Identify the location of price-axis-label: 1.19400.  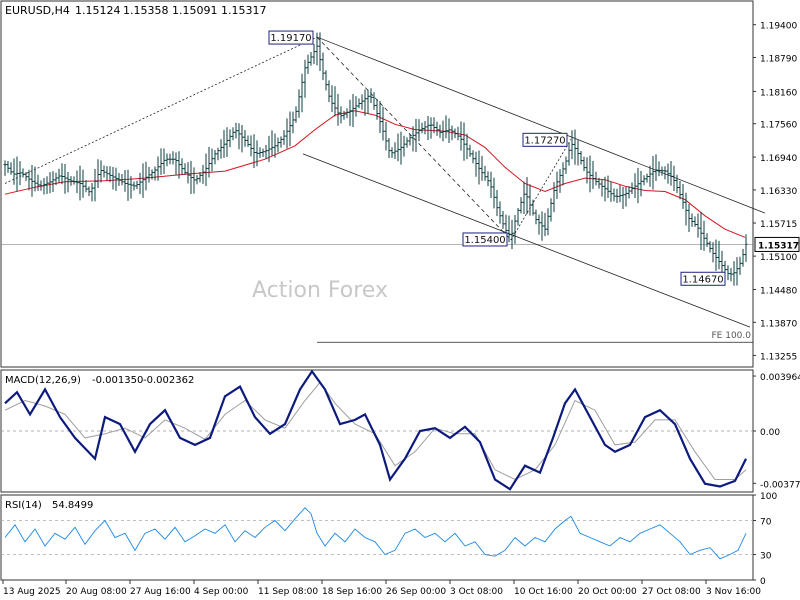
(778, 27).